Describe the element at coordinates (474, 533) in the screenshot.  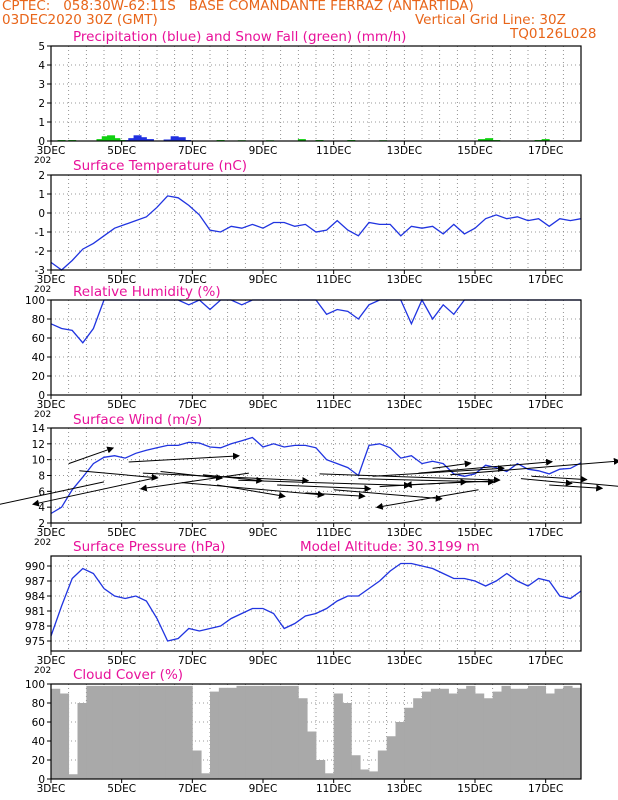
I see `x-tick-label-wind: 15DEC` at that location.